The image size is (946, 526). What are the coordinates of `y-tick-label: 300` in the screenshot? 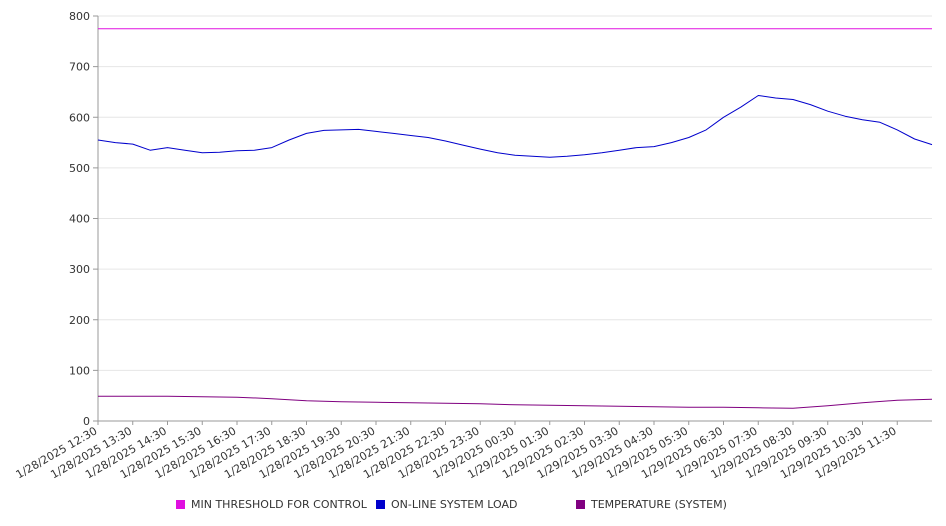 It's located at (79, 269).